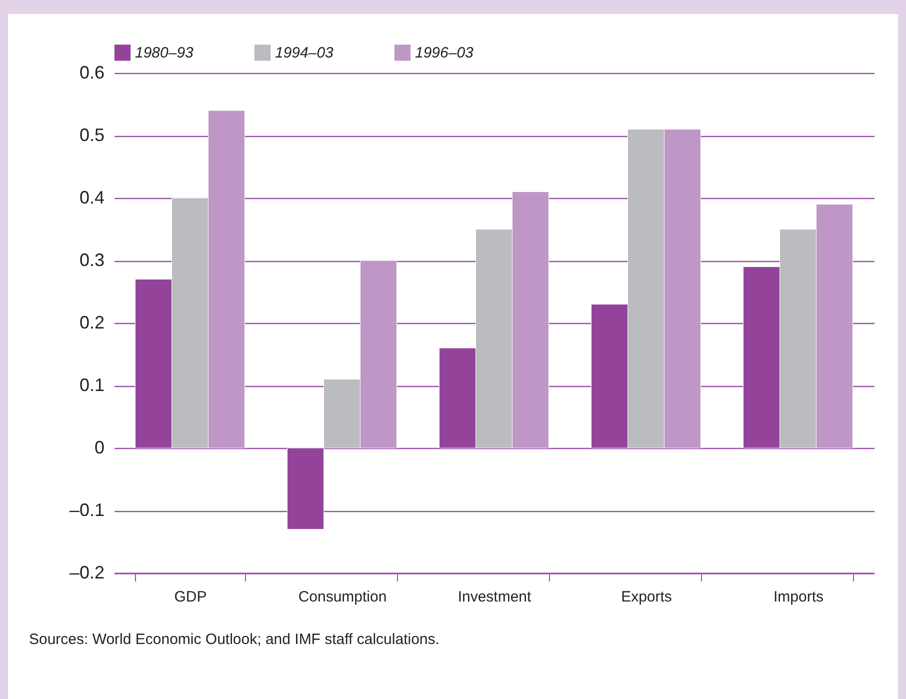  I want to click on y-tick-label: –0.1, so click(86, 510).